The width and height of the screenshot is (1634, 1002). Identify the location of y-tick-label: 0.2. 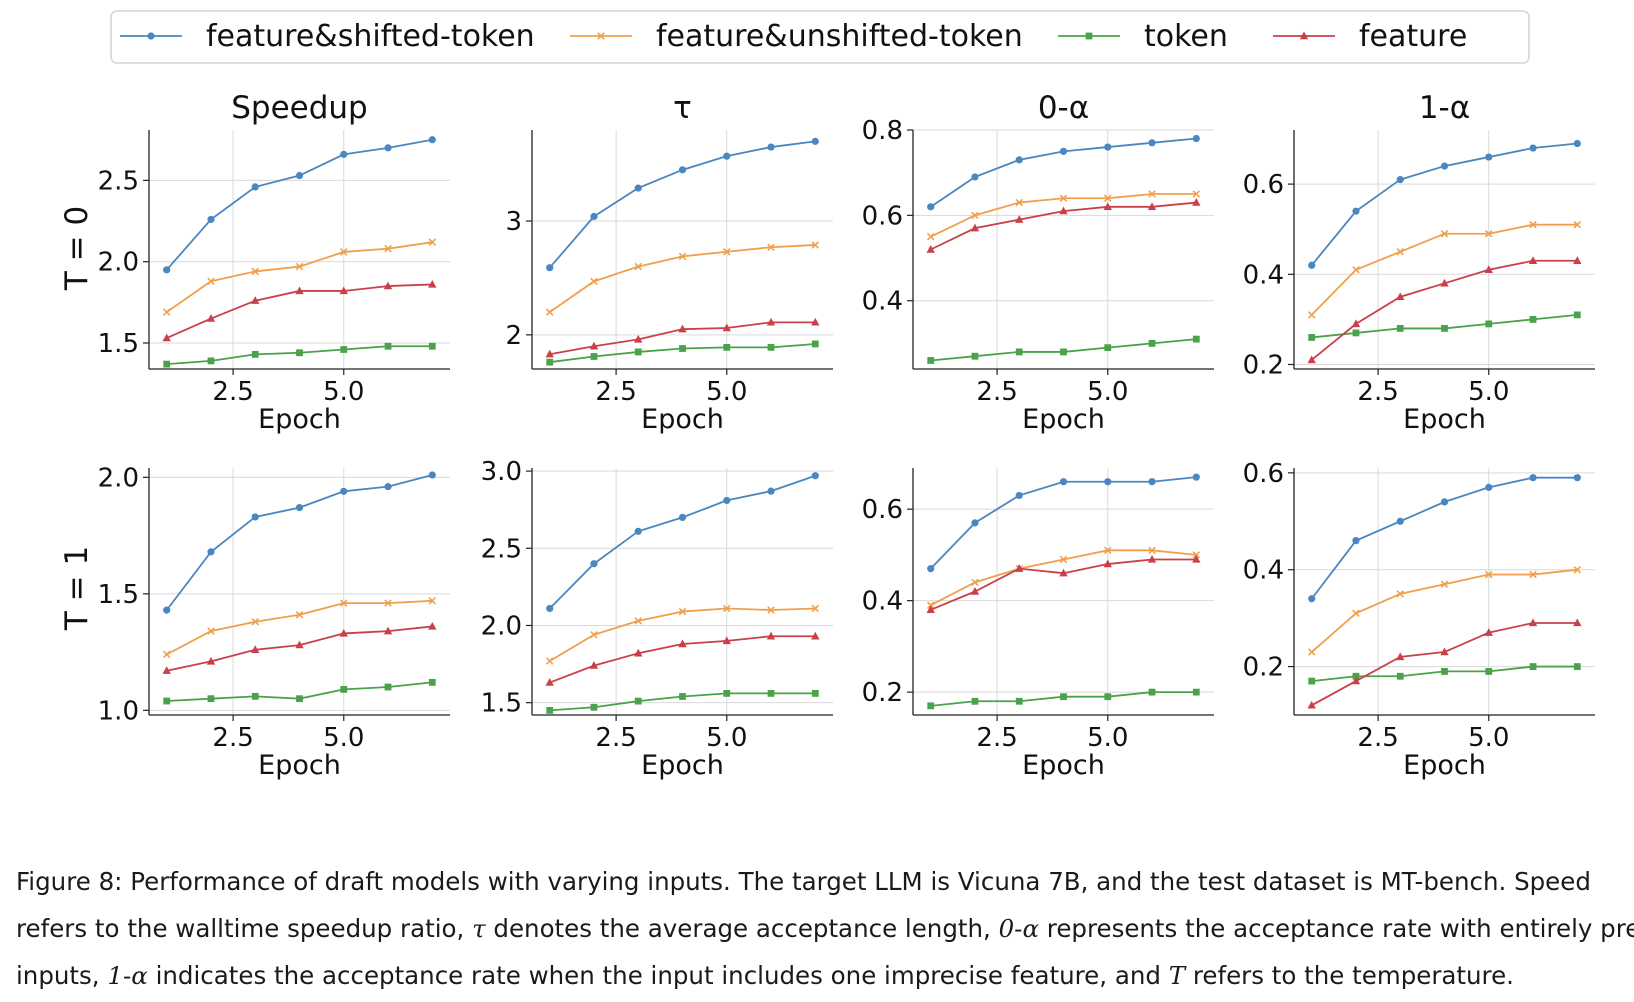
(882, 693).